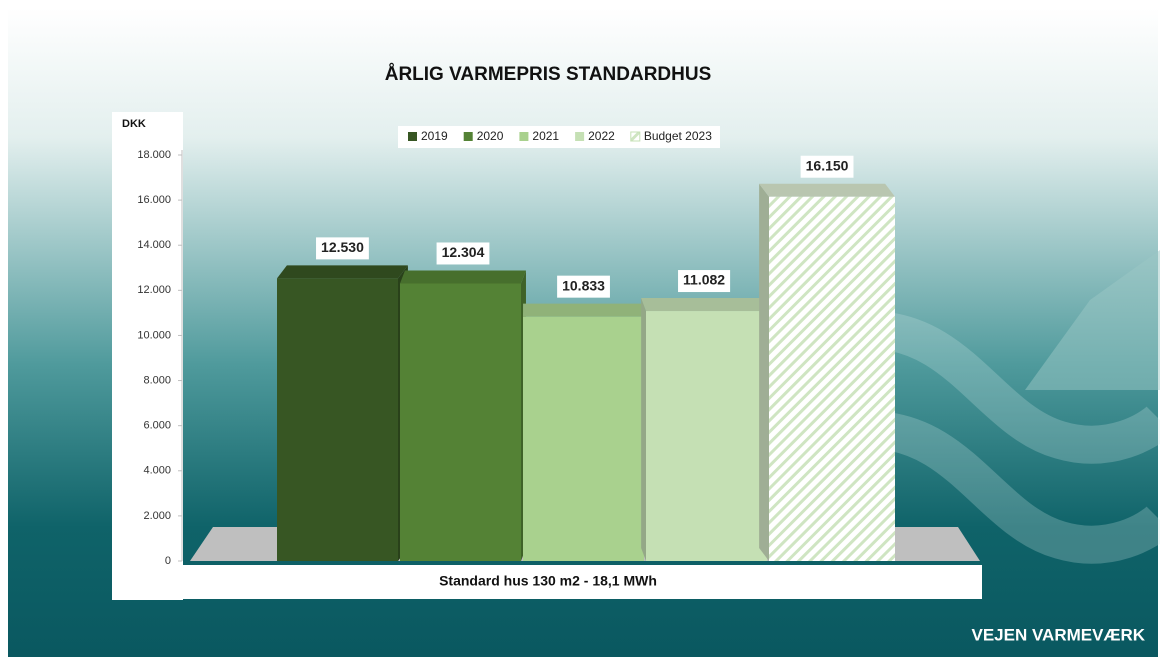  What do you see at coordinates (157, 426) in the screenshot?
I see `y-tick-label: 6.000` at bounding box center [157, 426].